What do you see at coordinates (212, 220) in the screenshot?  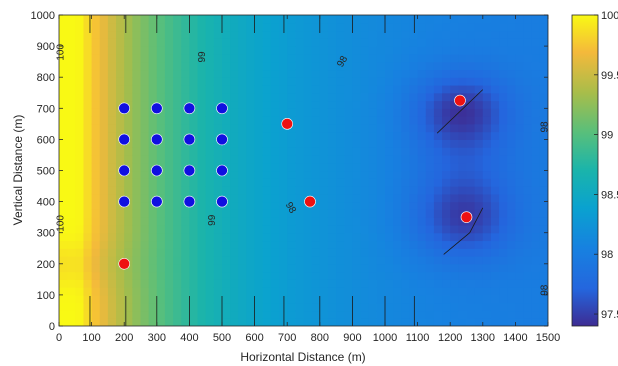 I see `contour-label-5: 99` at bounding box center [212, 220].